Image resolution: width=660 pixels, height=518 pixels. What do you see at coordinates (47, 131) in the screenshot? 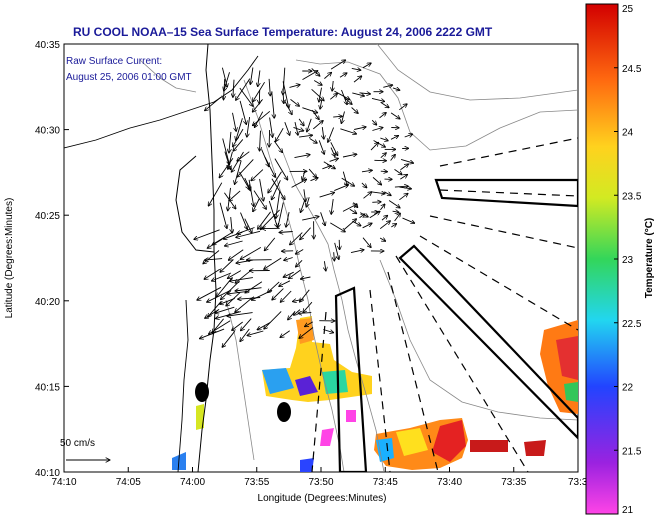
I see `y-tick-label: 40:30` at bounding box center [47, 131].